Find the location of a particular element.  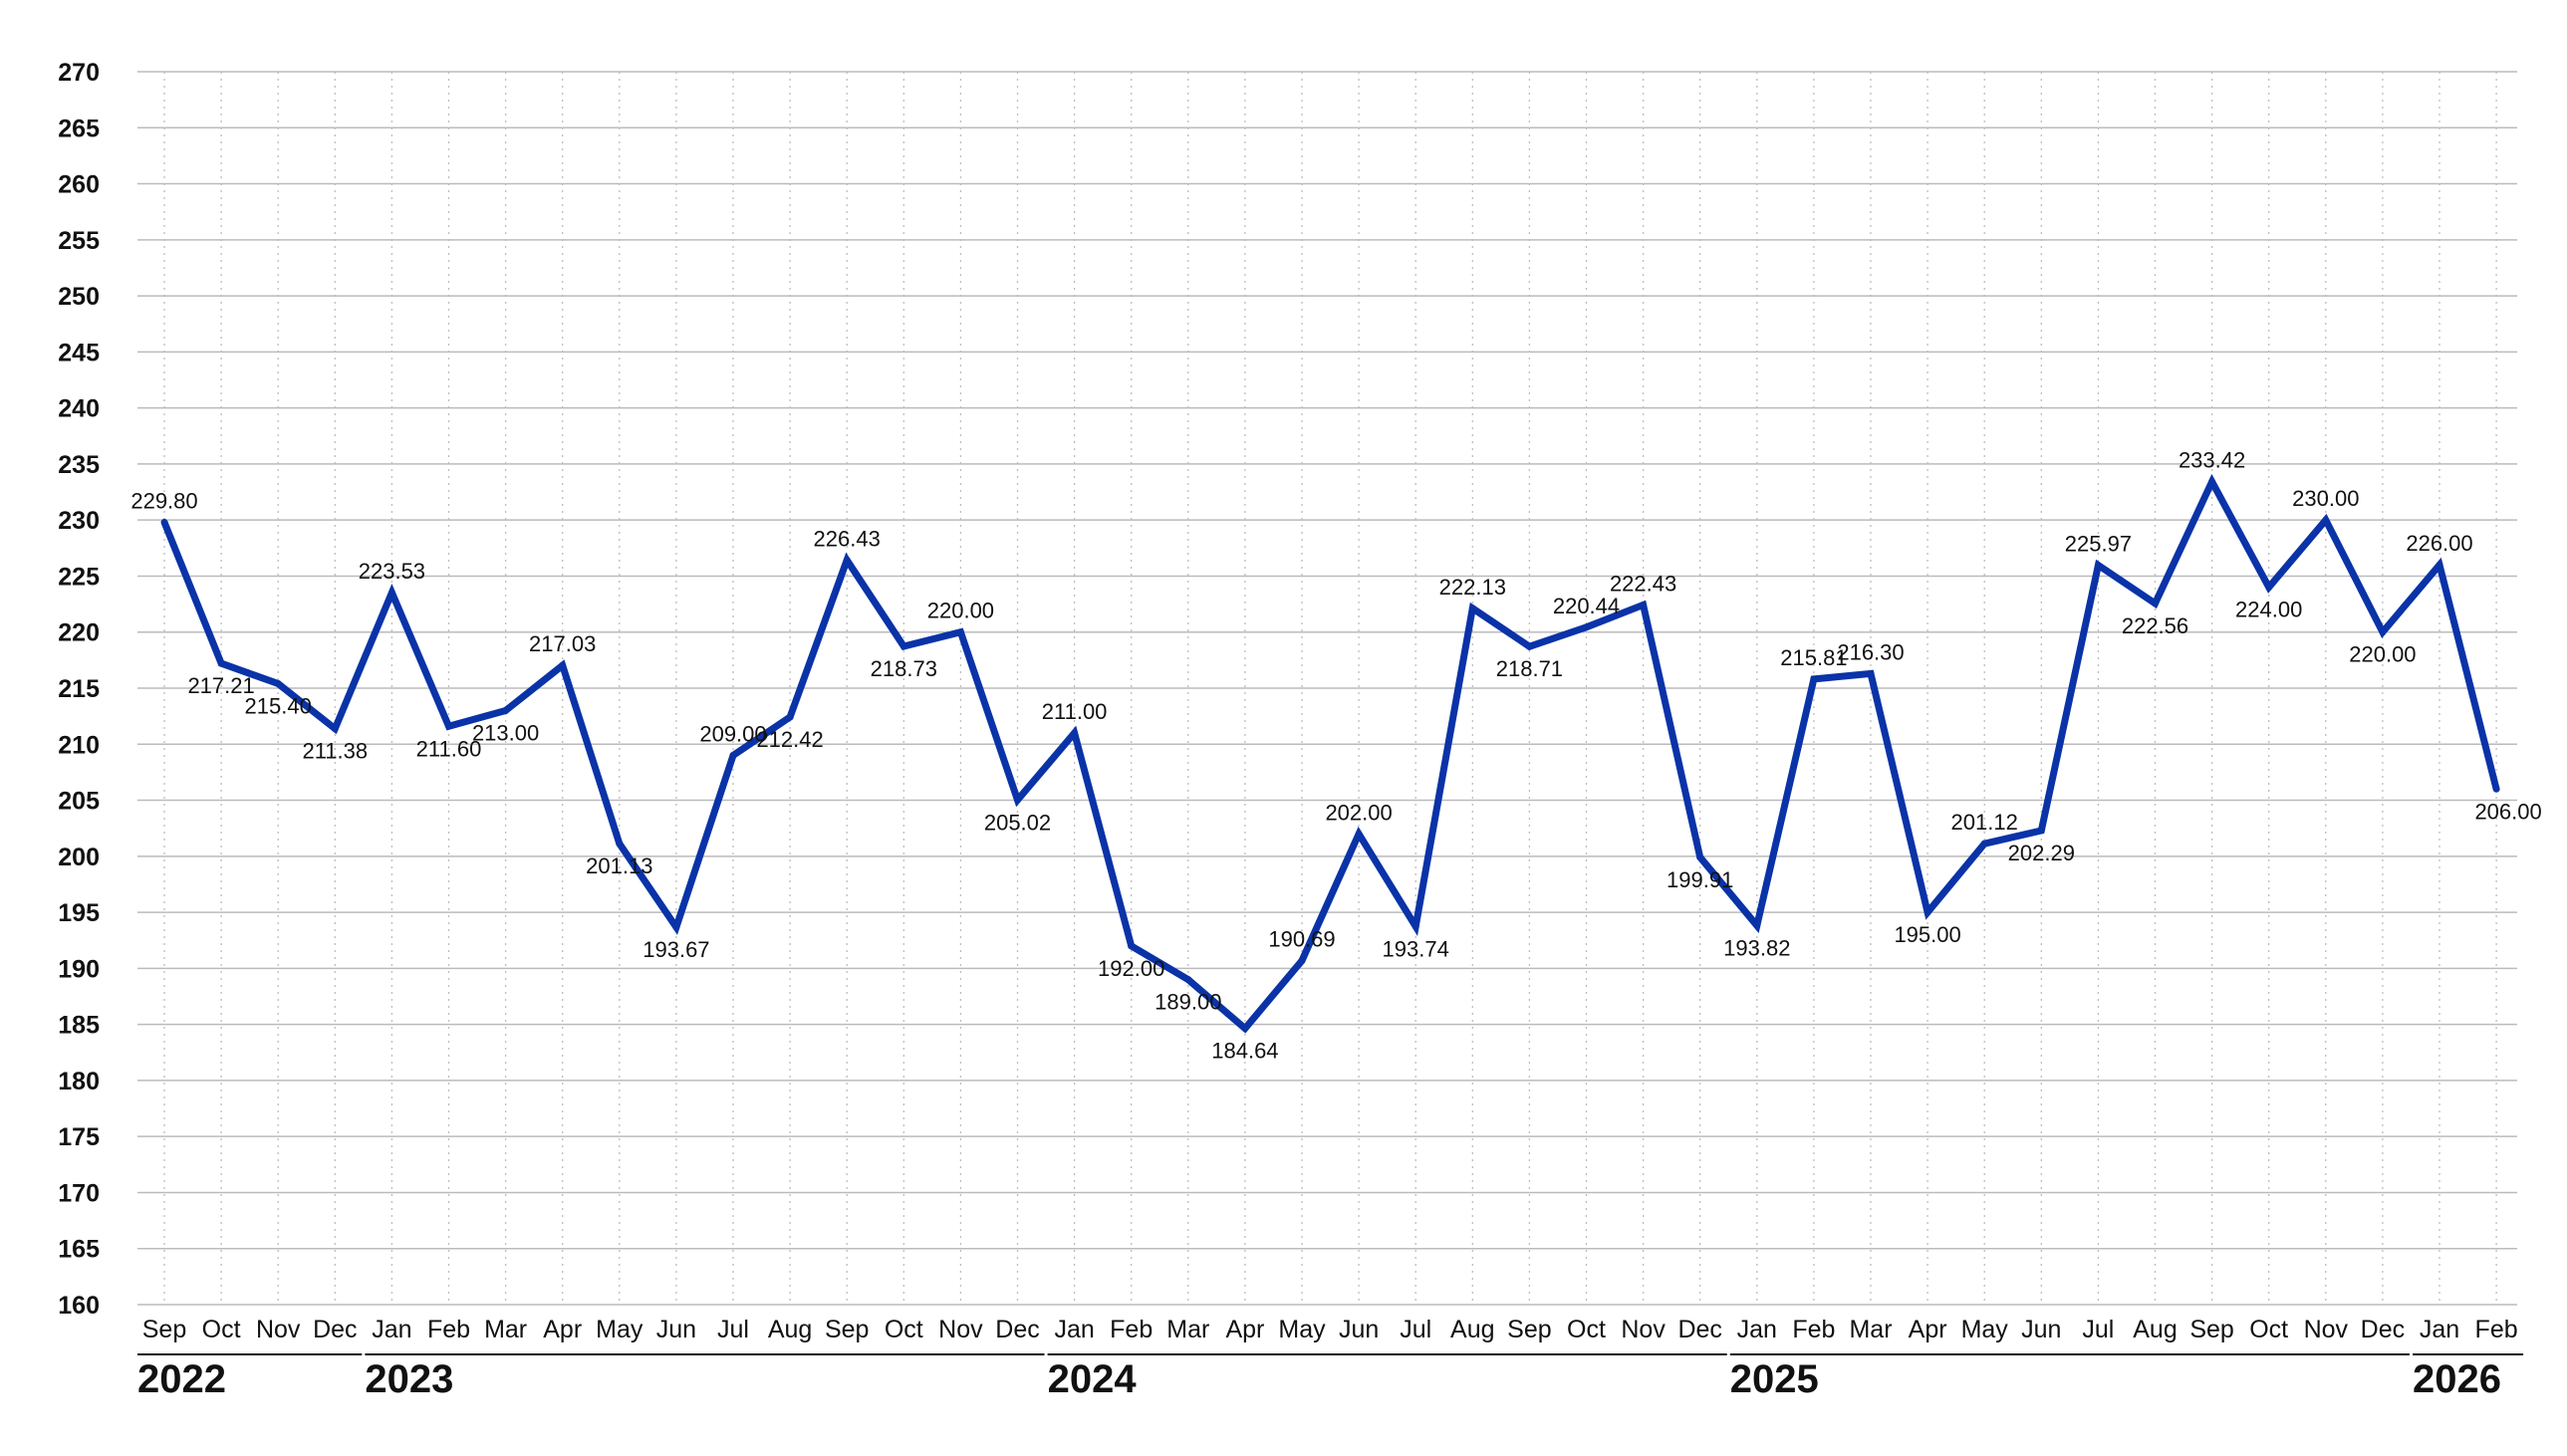

data-label: 213.00 is located at coordinates (505, 733).